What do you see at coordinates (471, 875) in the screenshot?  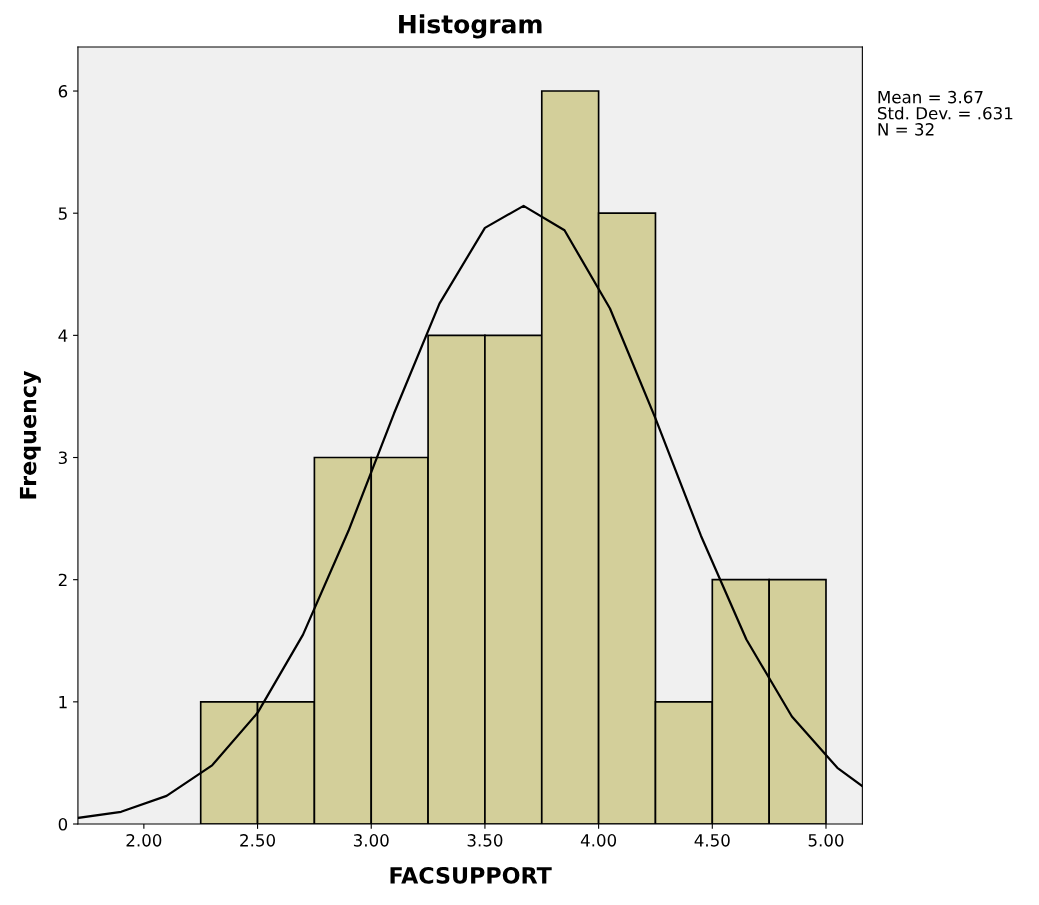 I see `x-axis-title: FACSUPPORT` at bounding box center [471, 875].